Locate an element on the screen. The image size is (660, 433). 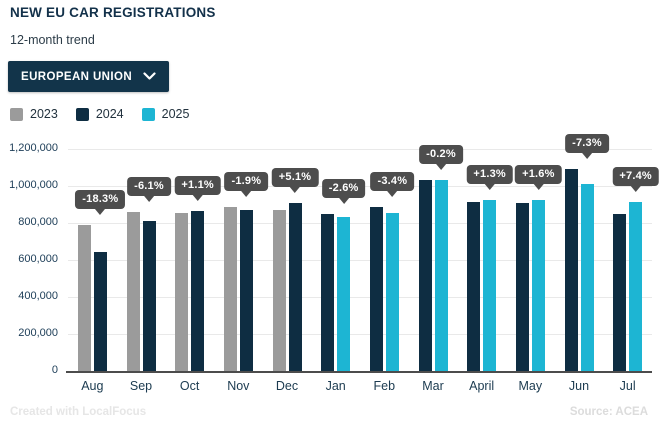
bar-2024-dec is located at coordinates (295, 286).